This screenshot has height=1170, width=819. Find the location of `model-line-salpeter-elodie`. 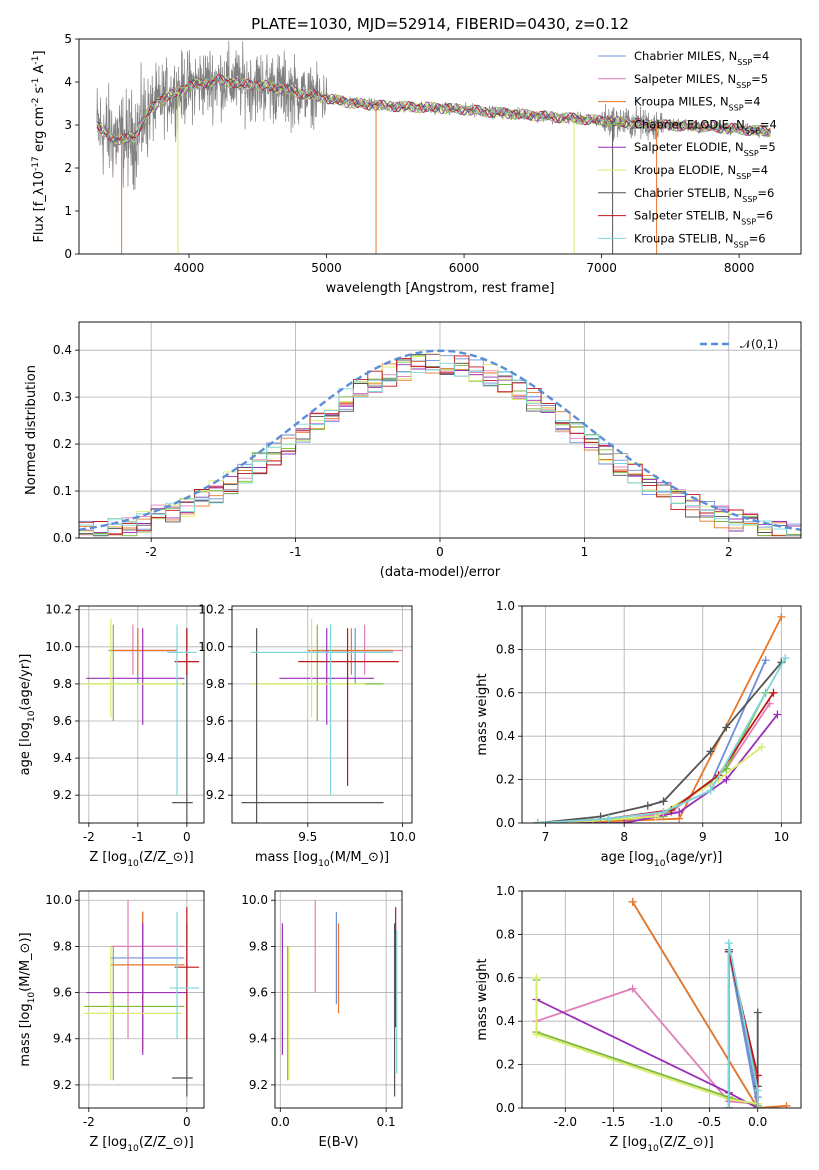

model-line-salpeter-elodie is located at coordinates (433, 111).